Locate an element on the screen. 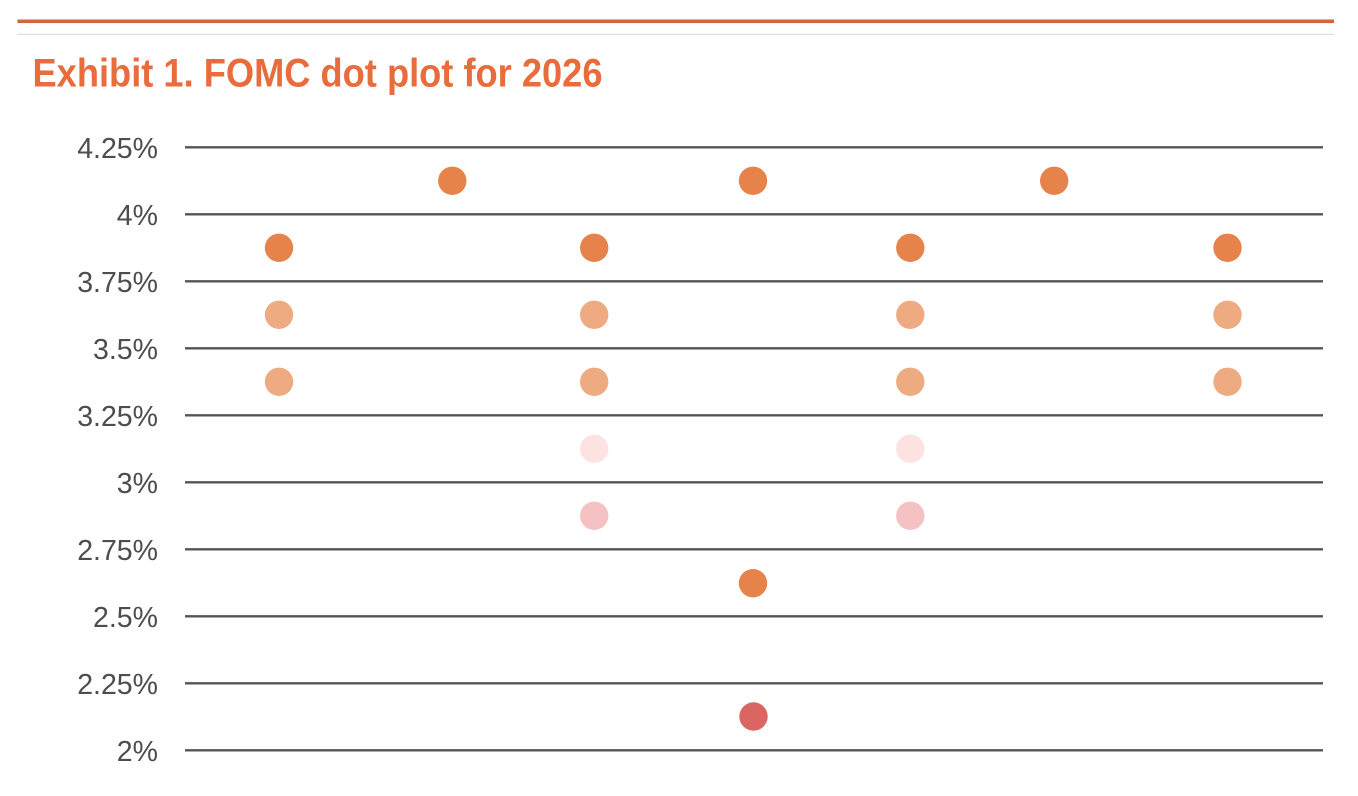  svg-text: 2.25% is located at coordinates (117, 685).